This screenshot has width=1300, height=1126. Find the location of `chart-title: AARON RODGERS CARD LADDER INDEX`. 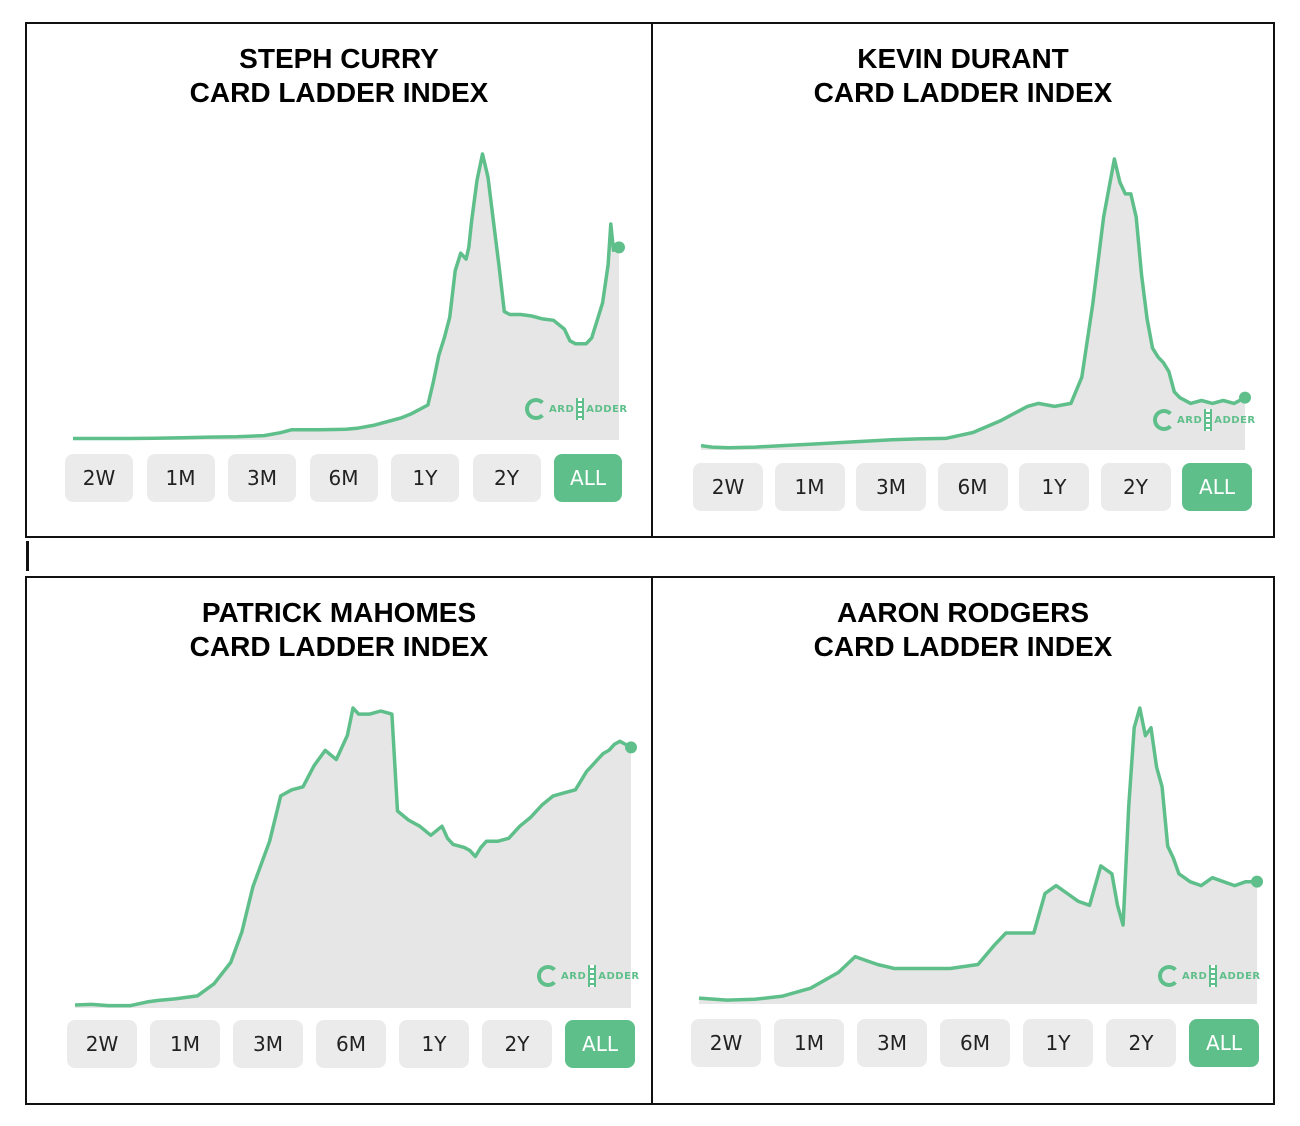

chart-title: AARON RODGERS CARD LADDER INDEX is located at coordinates (963, 629).